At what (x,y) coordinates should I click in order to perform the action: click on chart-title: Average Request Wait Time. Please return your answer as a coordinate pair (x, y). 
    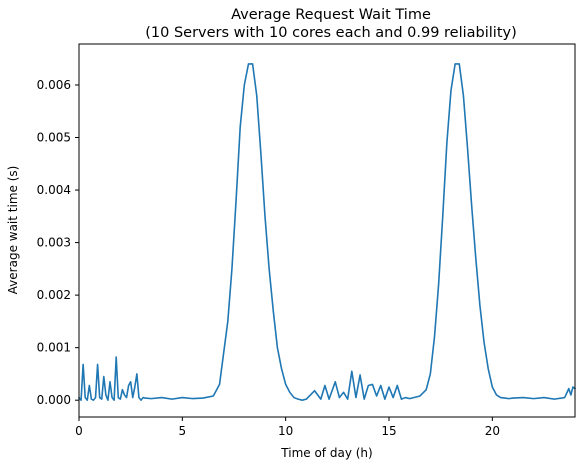
    Looking at the image, I should click on (331, 15).